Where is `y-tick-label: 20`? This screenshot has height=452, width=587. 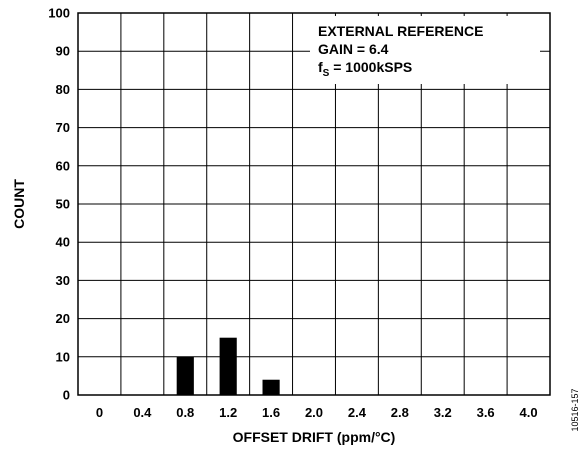 y-tick-label: 20 is located at coordinates (63, 318).